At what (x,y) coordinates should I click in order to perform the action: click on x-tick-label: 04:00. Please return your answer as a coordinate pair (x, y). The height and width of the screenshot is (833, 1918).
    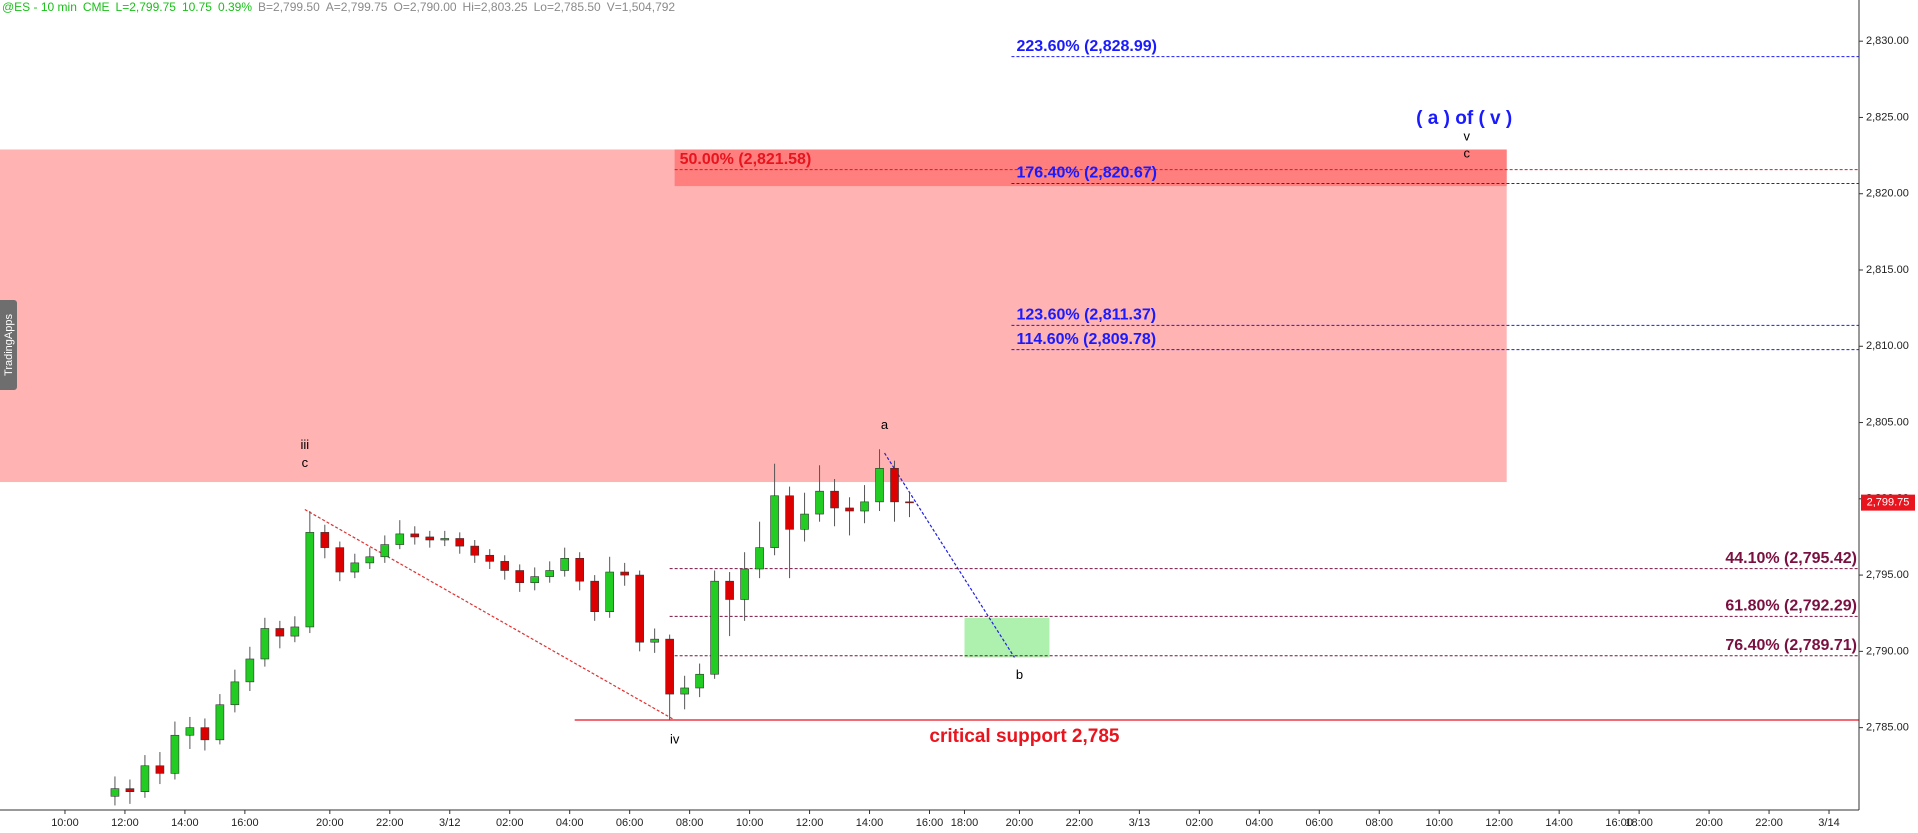
    Looking at the image, I should click on (570, 823).